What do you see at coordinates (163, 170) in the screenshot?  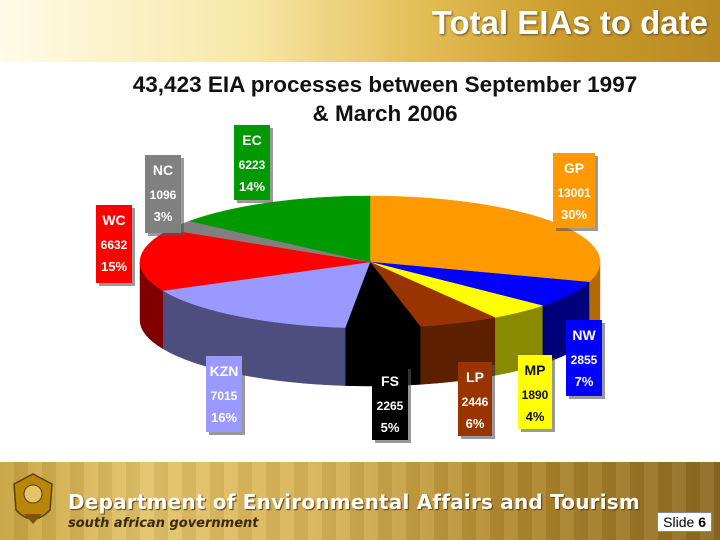 I see `slice-label-nc: NC` at bounding box center [163, 170].